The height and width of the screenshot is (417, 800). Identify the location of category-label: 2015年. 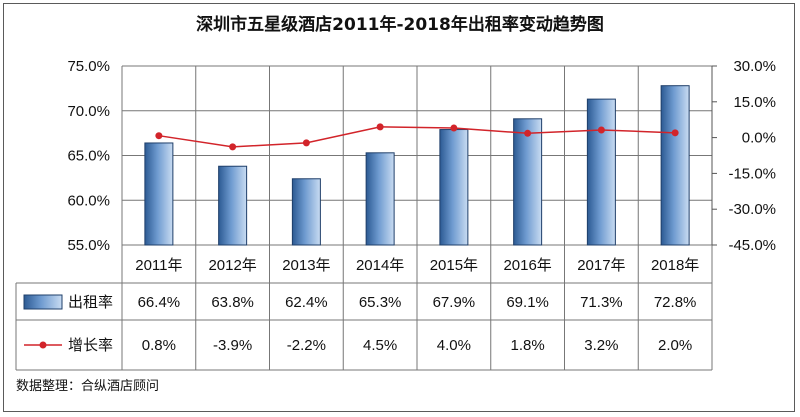
(454, 265).